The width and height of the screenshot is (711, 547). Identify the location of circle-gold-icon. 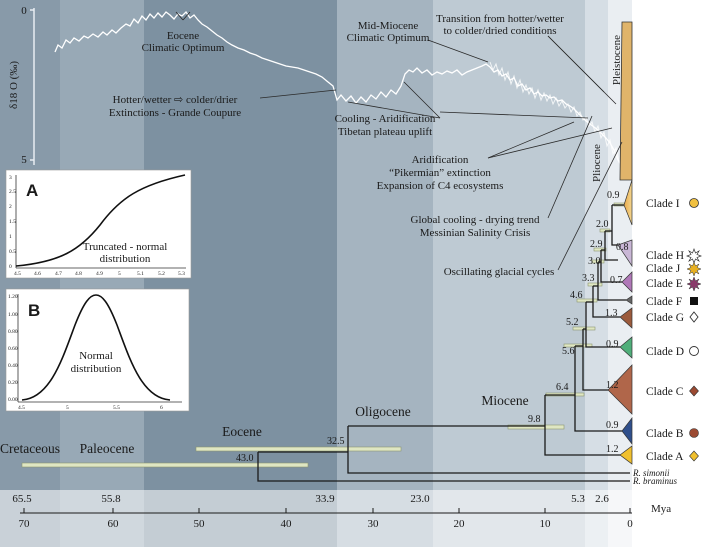
(694, 203).